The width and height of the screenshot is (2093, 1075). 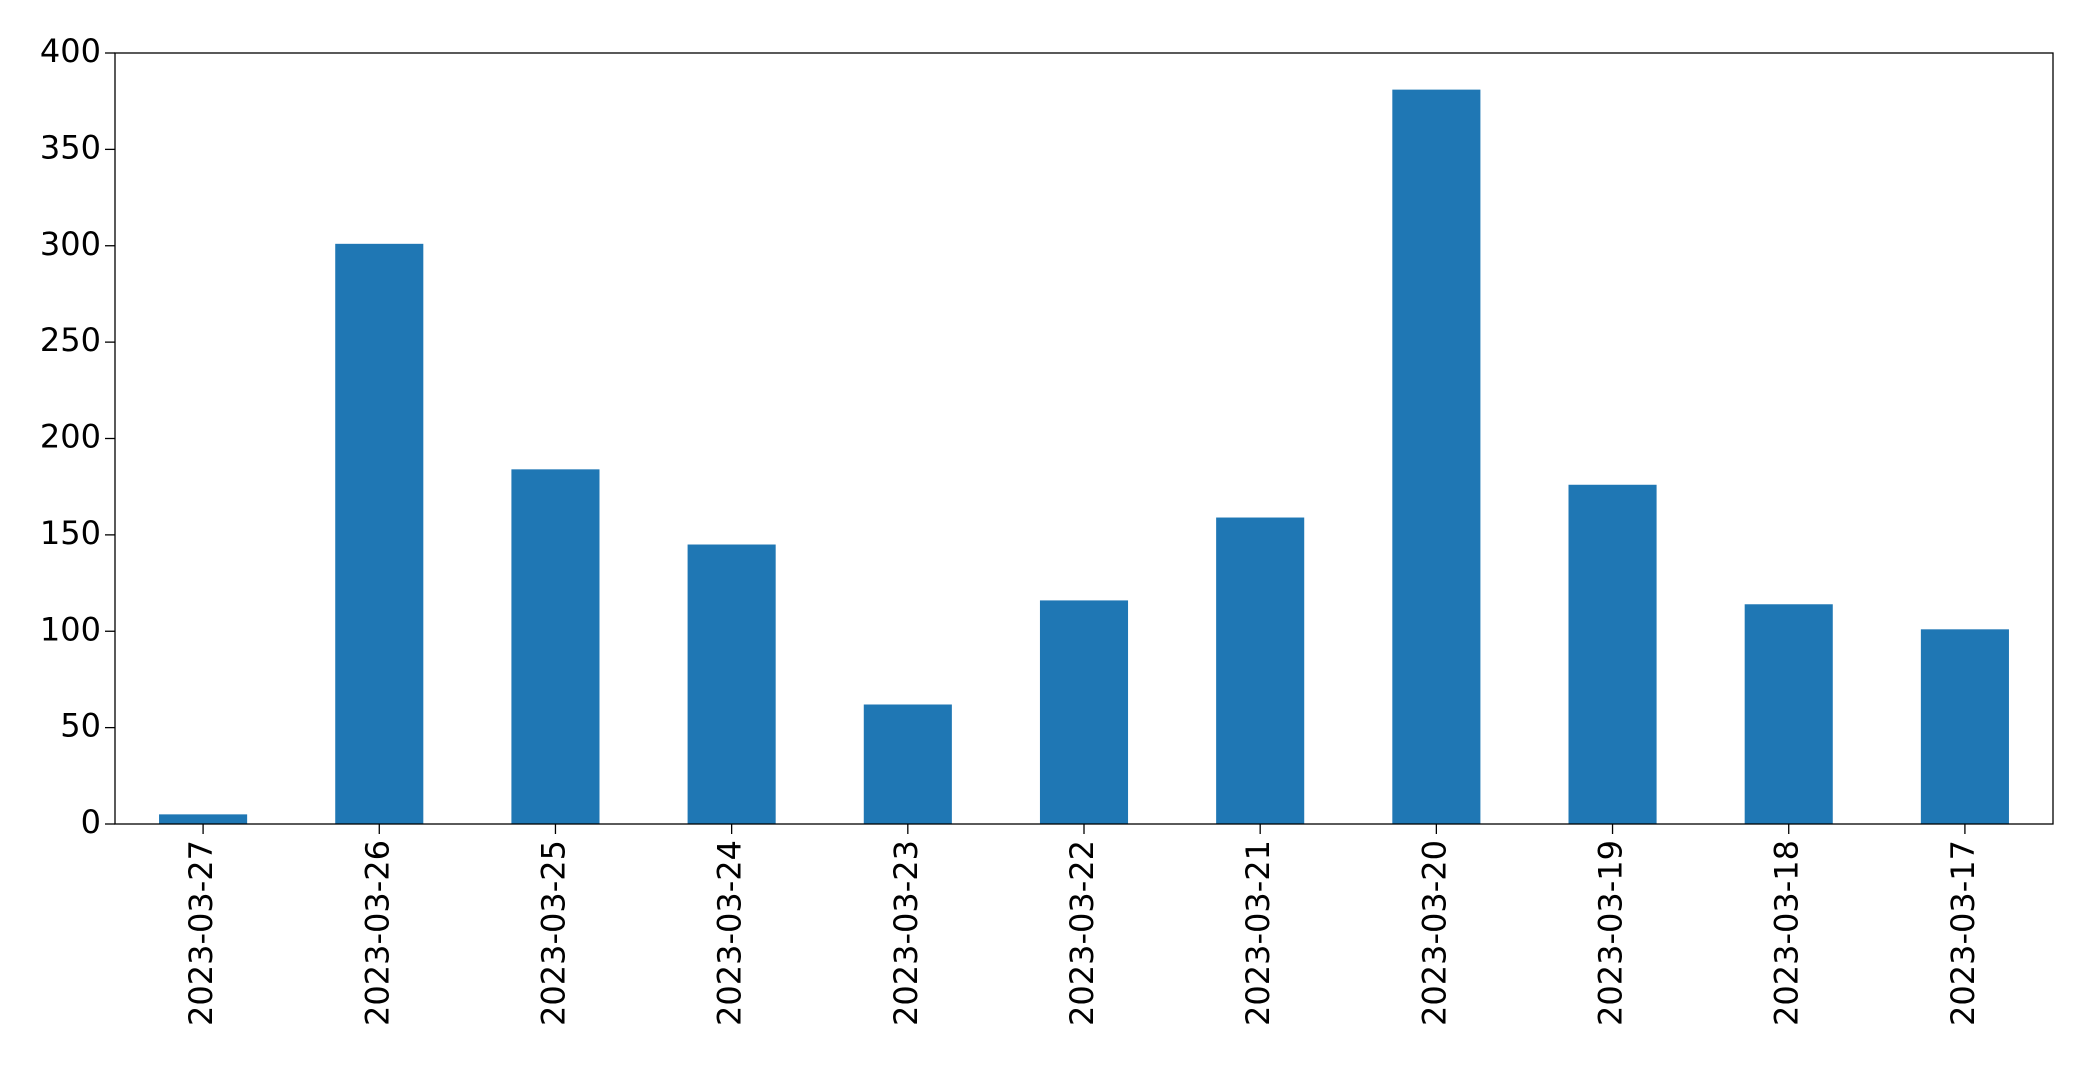 I want to click on x-tick-label: 2023-03-17, so click(x=1963, y=933).